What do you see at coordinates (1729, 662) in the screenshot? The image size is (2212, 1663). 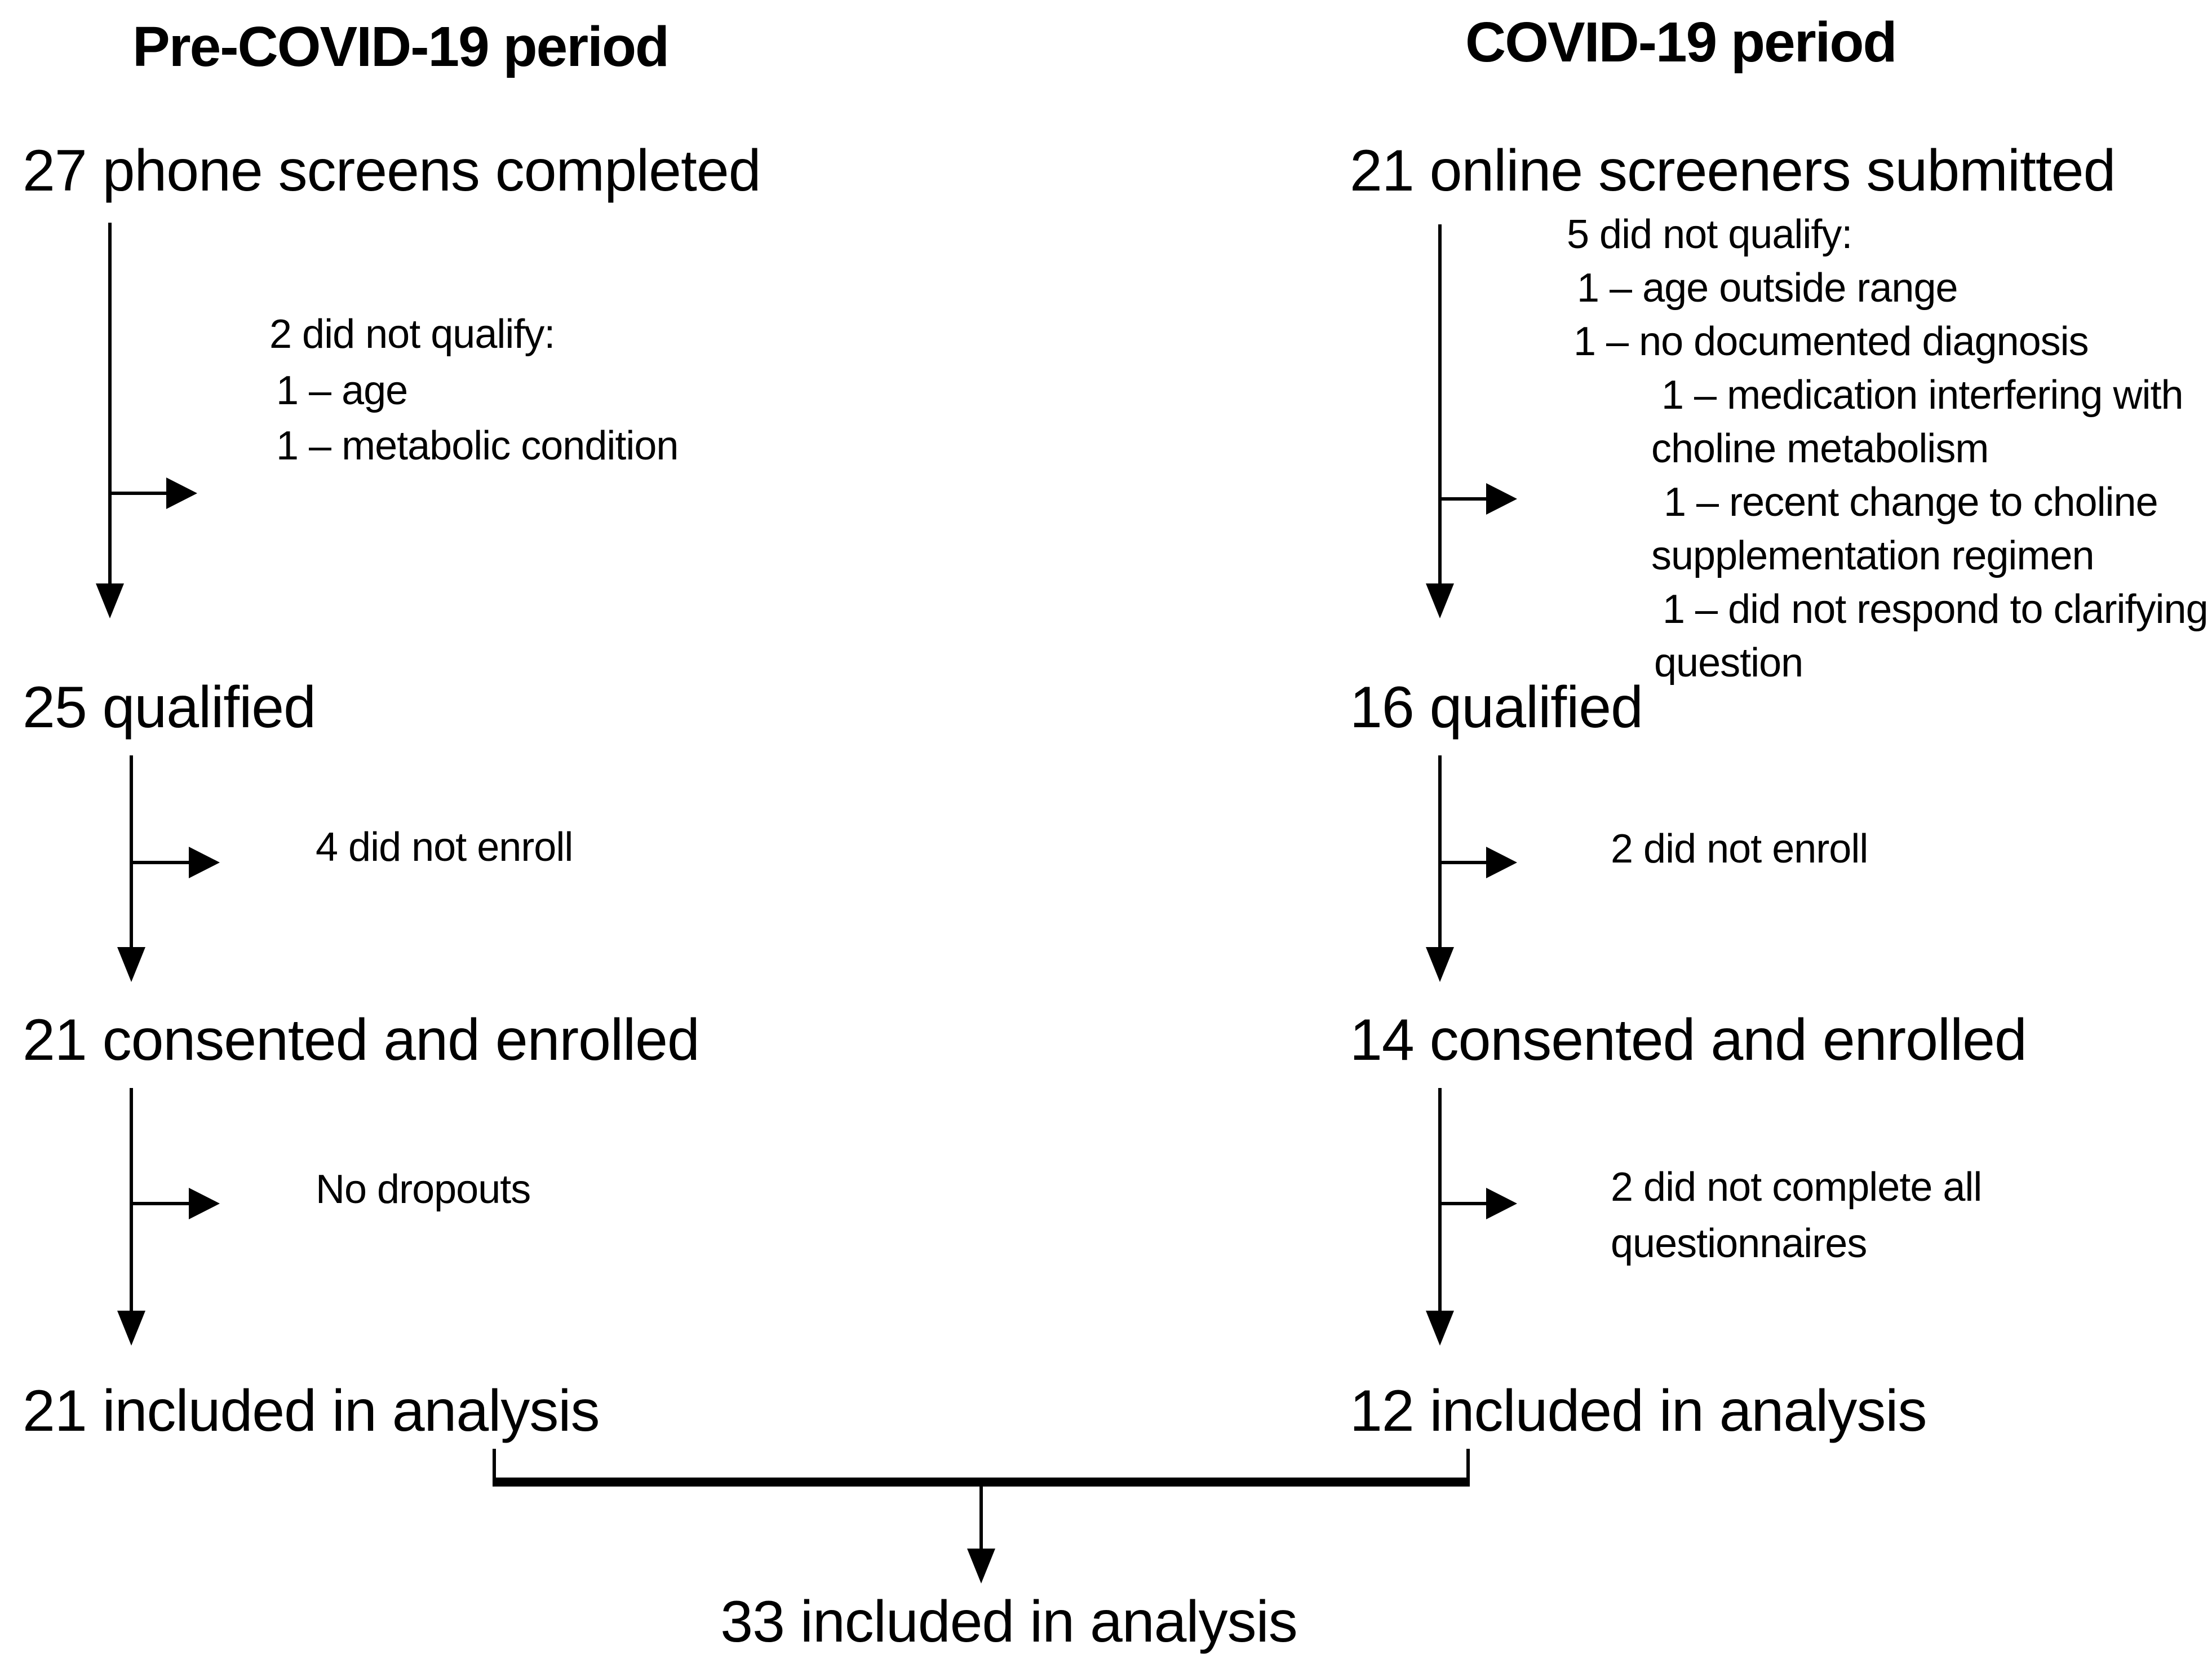 I see `covid-exclusion-not-qualified-line: question` at bounding box center [1729, 662].